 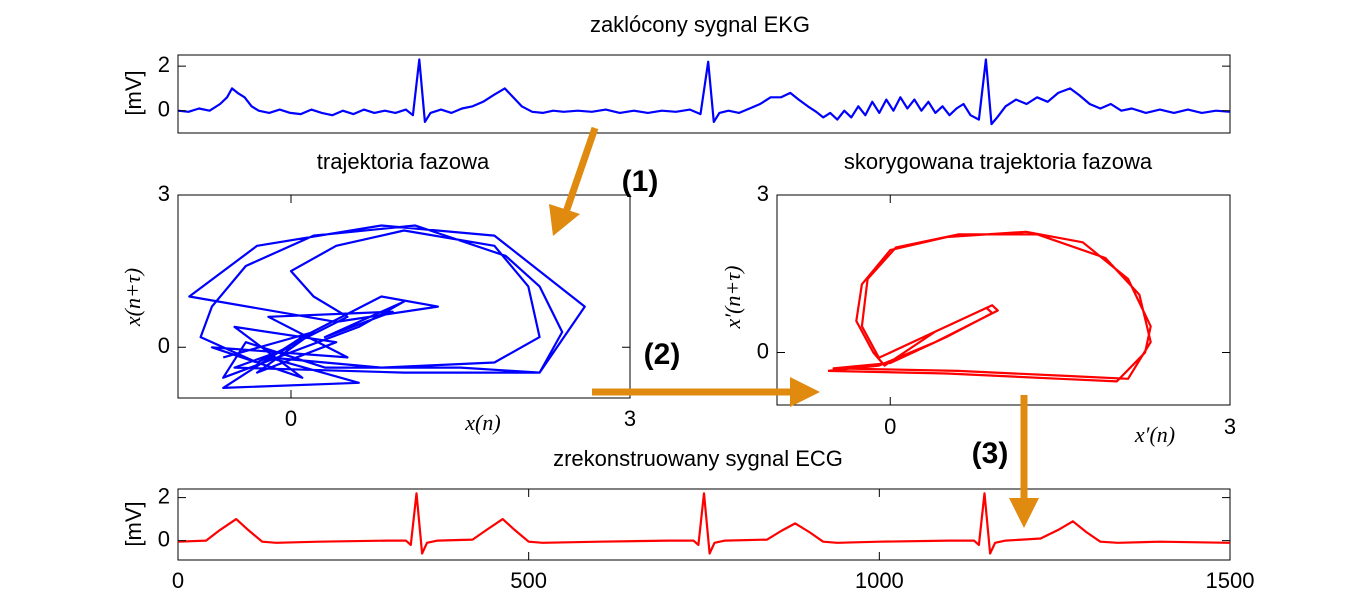 I want to click on x-tick-label: 1000, so click(x=879, y=580).